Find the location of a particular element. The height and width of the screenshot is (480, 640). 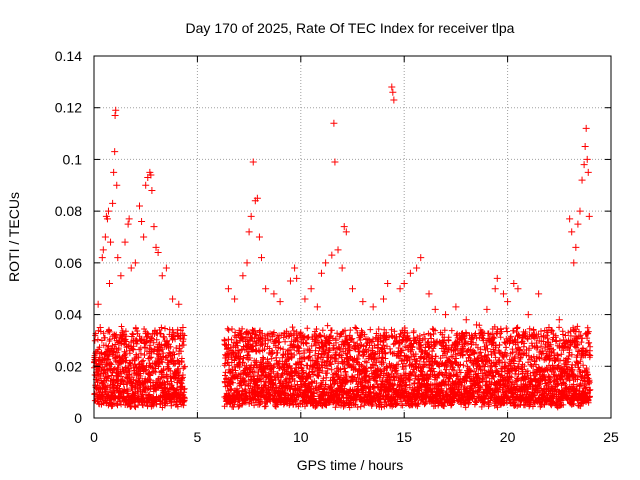

y-tick-label: 0.12 is located at coordinates (68, 108).